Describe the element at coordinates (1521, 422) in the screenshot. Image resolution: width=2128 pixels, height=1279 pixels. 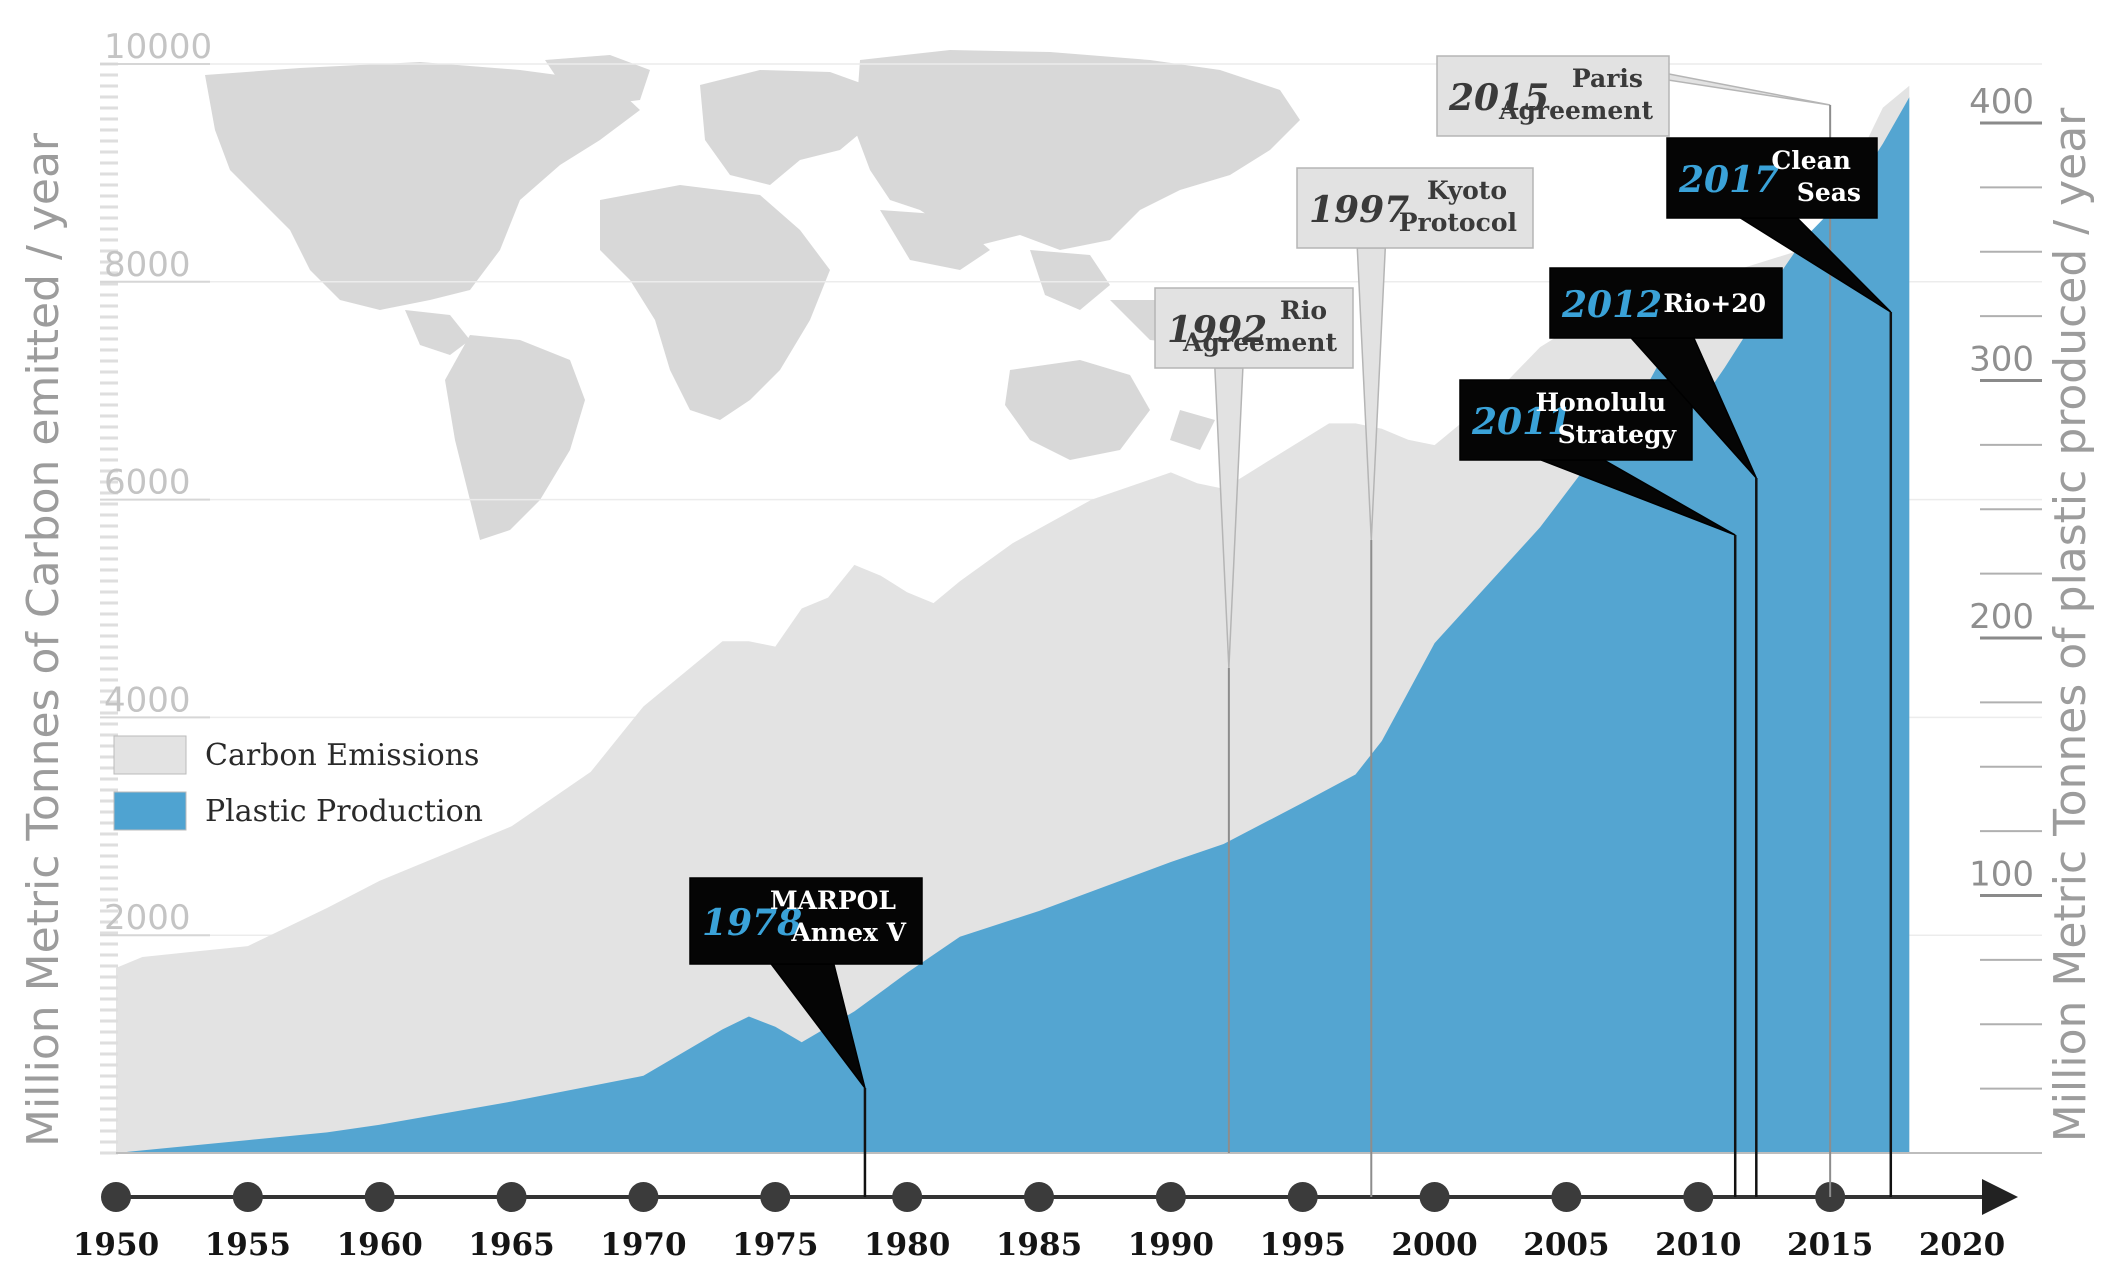
I see `event-year: 2011` at that location.